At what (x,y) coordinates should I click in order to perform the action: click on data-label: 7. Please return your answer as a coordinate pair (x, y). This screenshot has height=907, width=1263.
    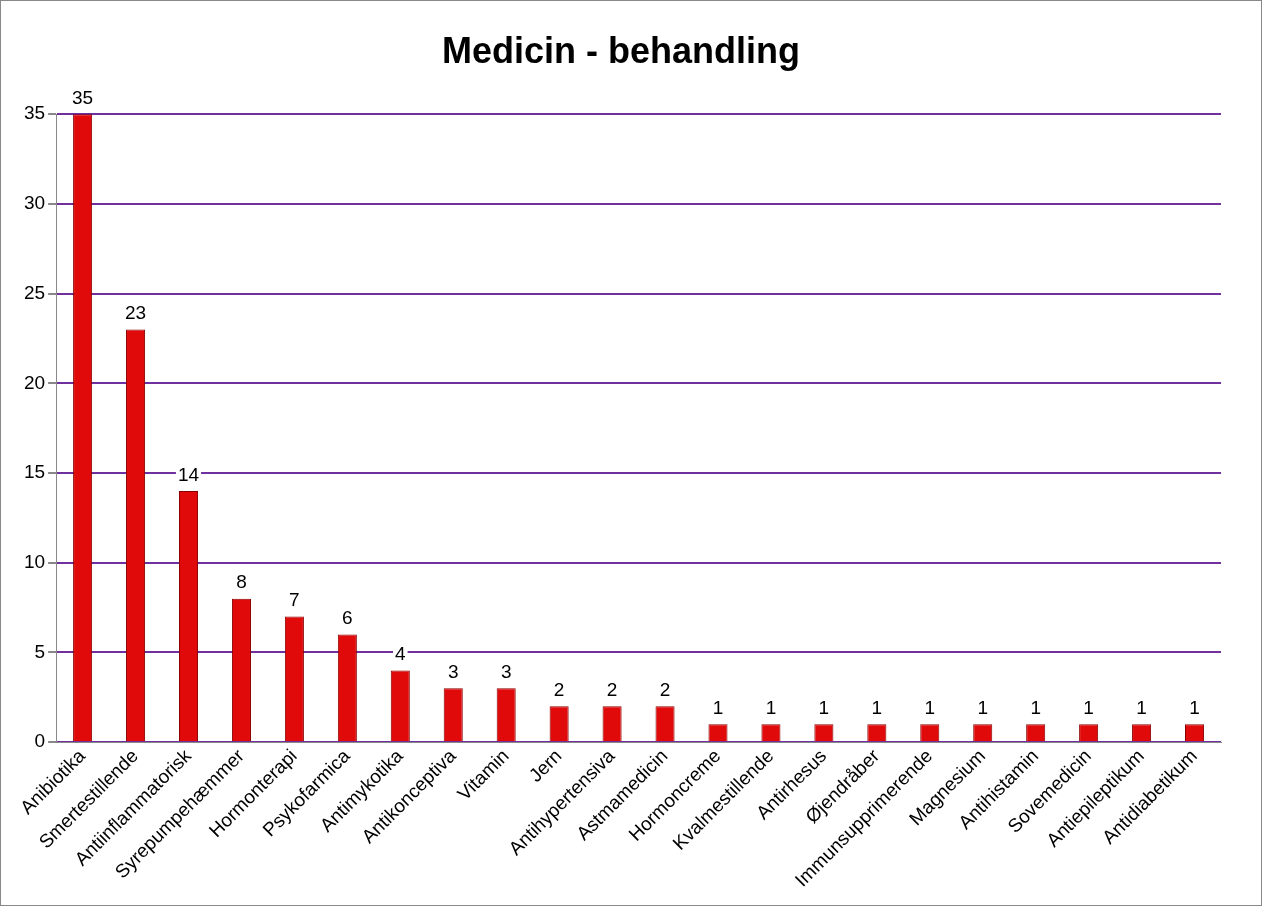
    Looking at the image, I should click on (294, 600).